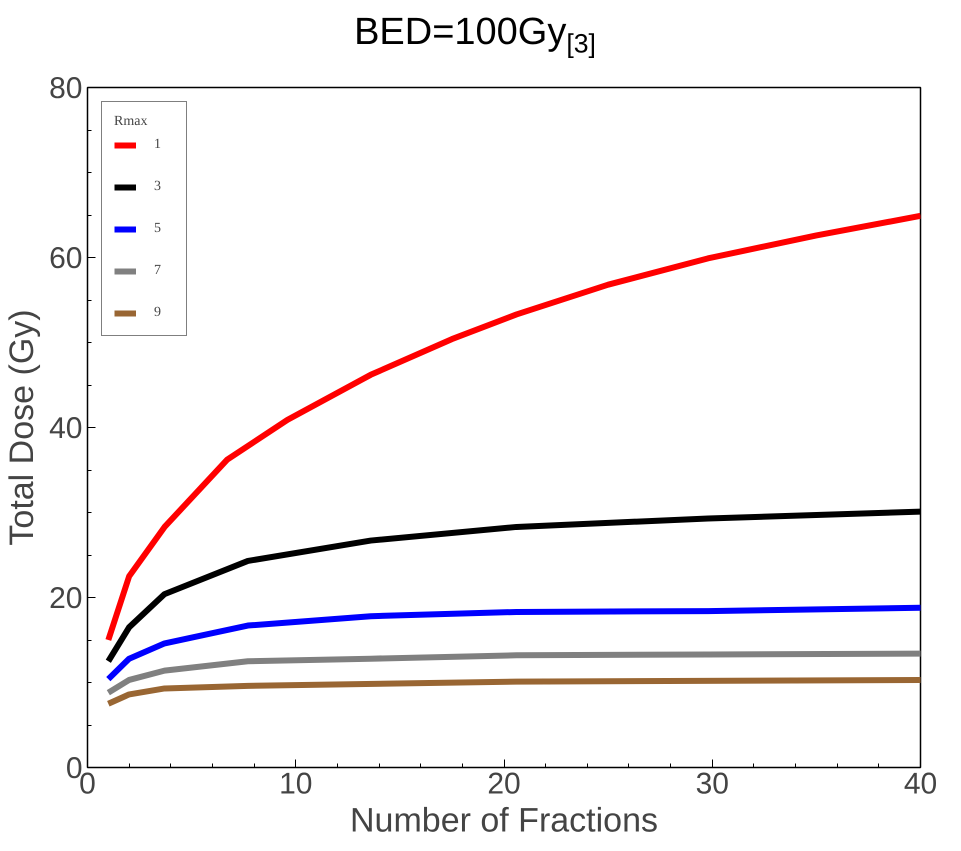  I want to click on y-tick-label: 40, so click(66, 428).